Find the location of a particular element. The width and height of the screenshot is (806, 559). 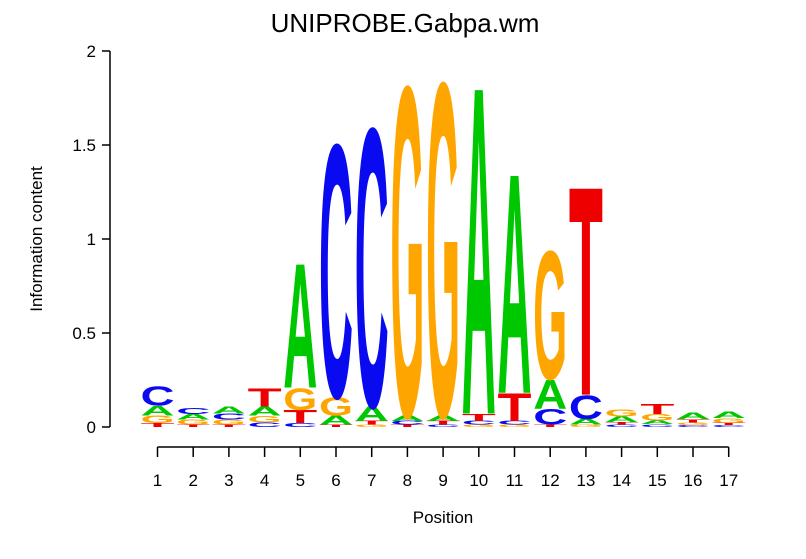

y-tick-label: 0 is located at coordinates (91, 427).